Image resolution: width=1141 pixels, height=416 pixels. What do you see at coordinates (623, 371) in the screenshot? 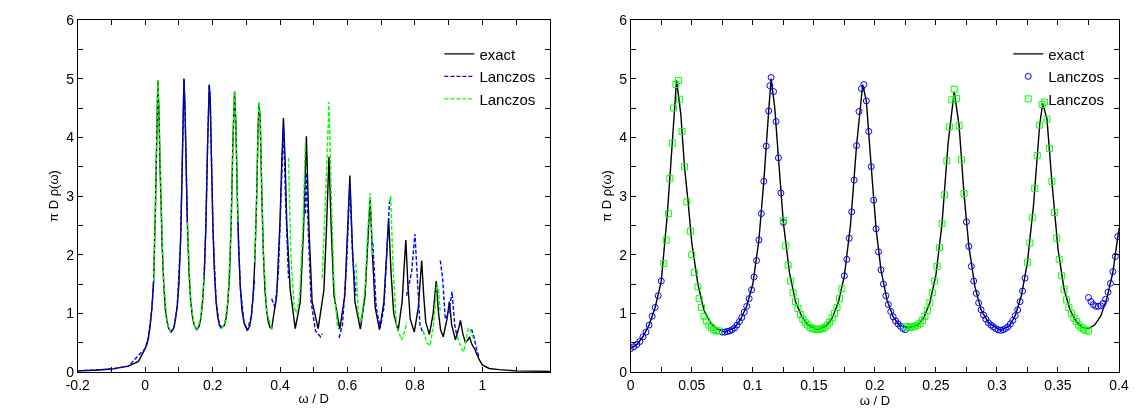
I see `y-tick-label: 0` at bounding box center [623, 371].